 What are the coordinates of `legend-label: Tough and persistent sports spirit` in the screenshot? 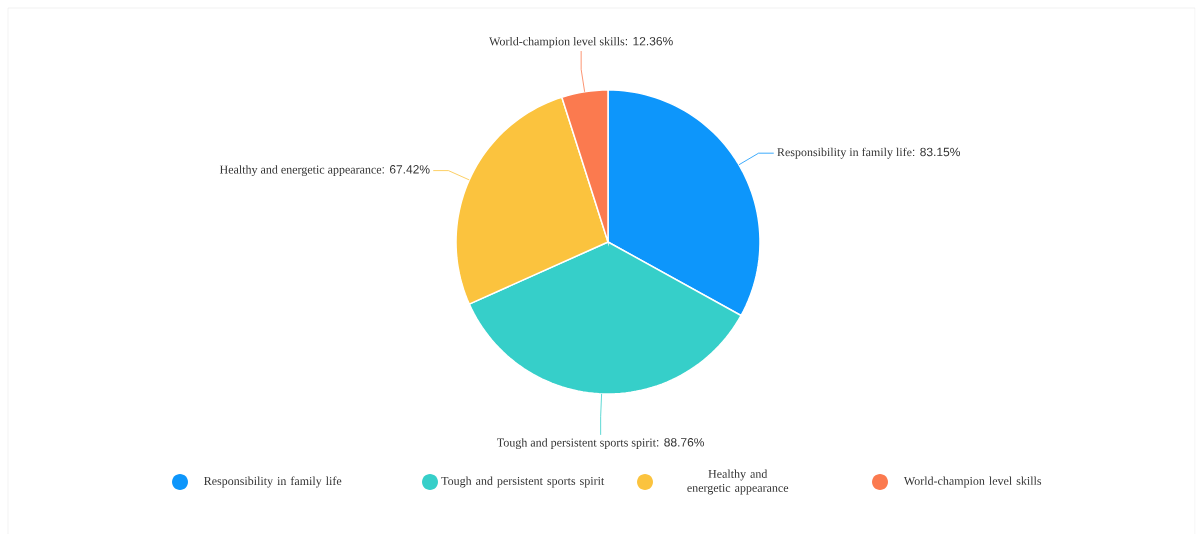 It's located at (523, 482).